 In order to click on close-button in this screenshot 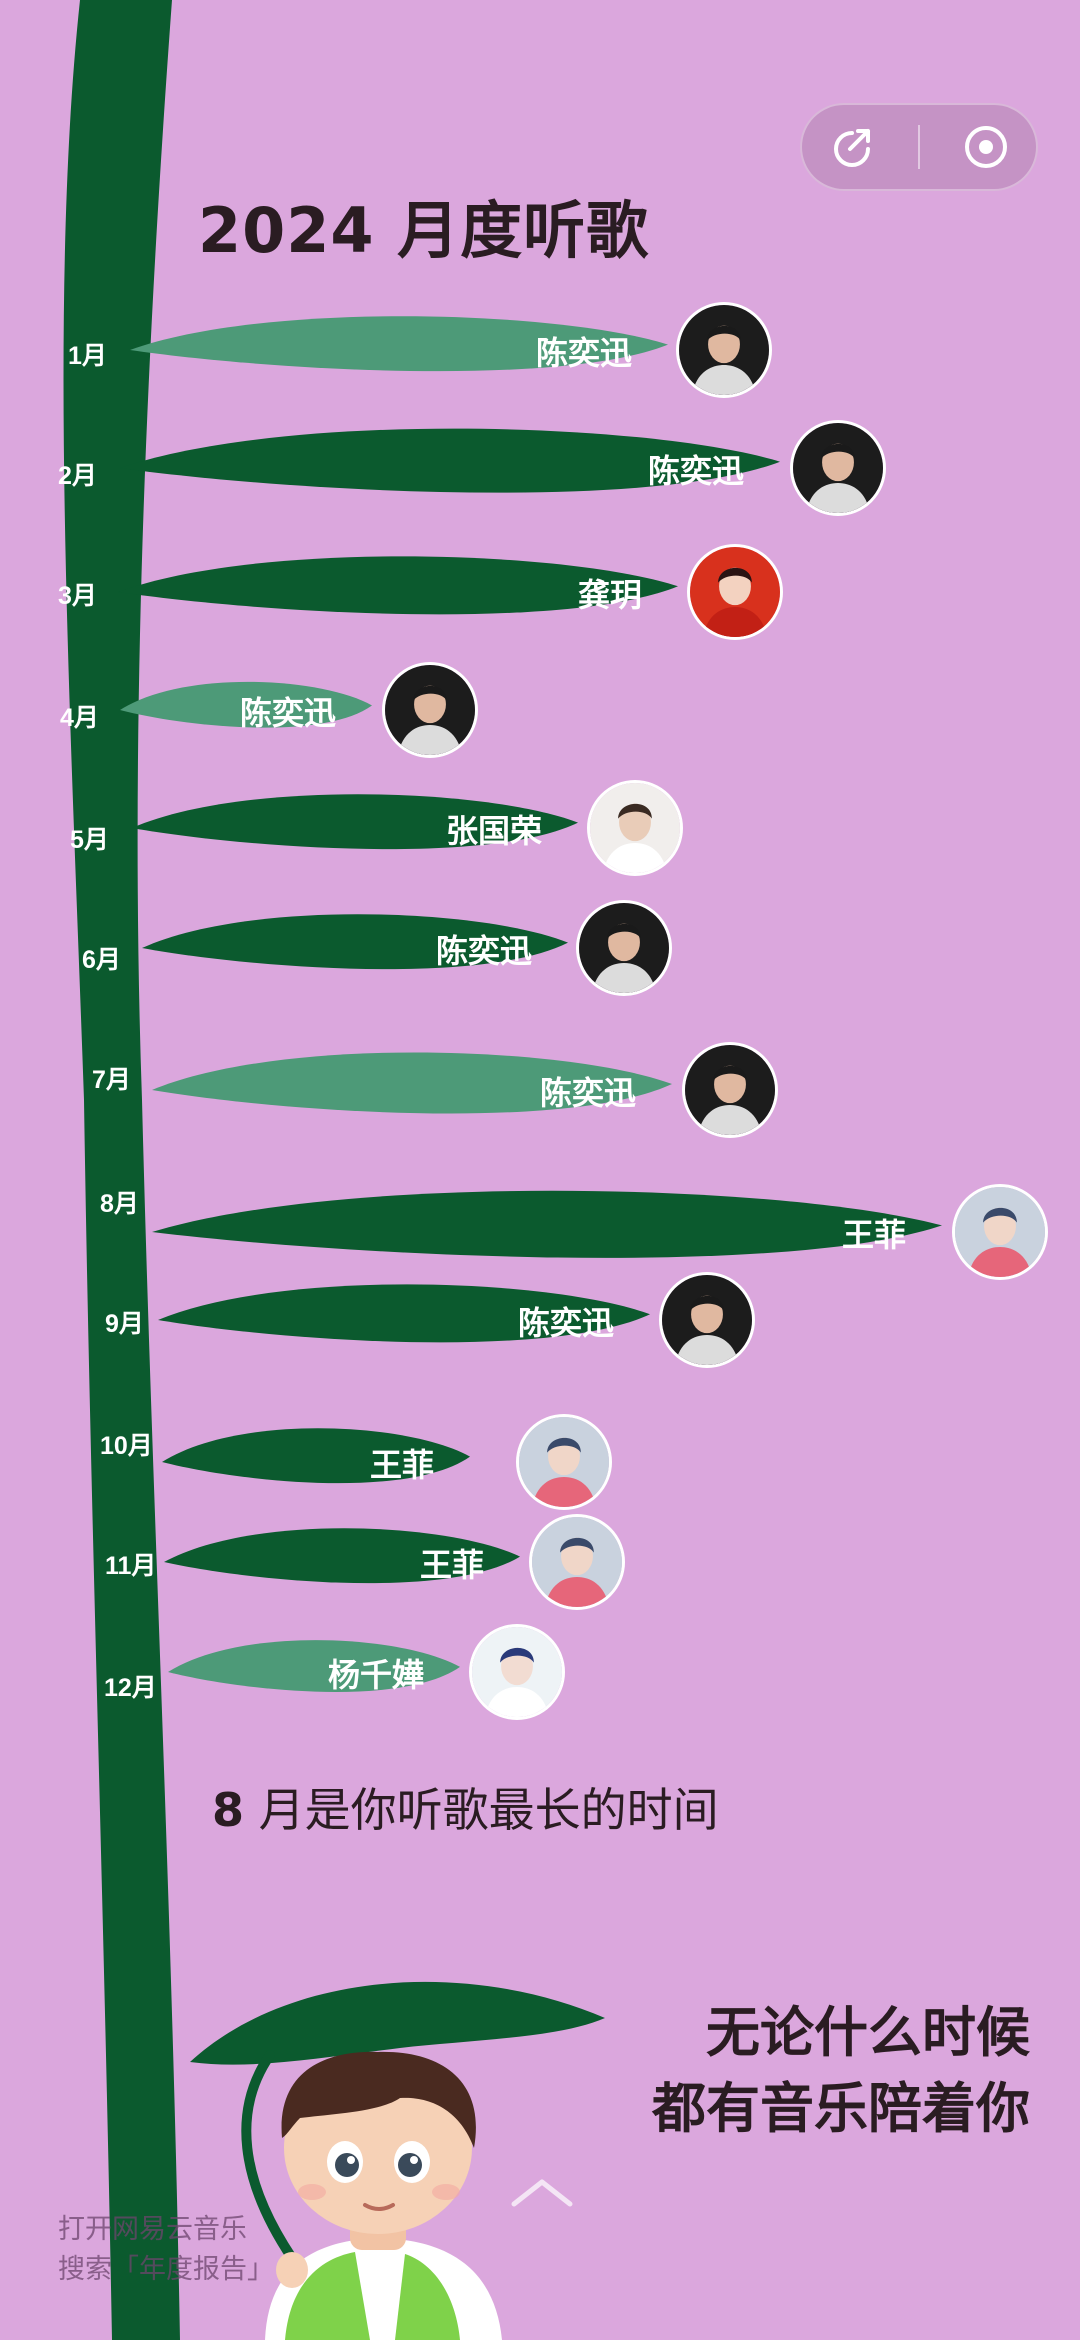, I will do `click(986, 147)`.